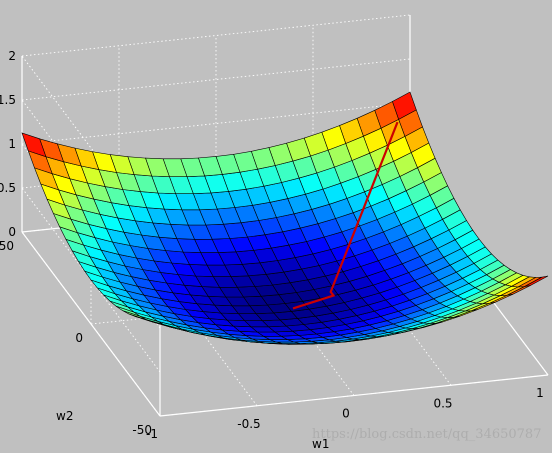 Image resolution: width=552 pixels, height=453 pixels. Describe the element at coordinates (346, 414) in the screenshot. I see `x-tick-label: 0` at that location.